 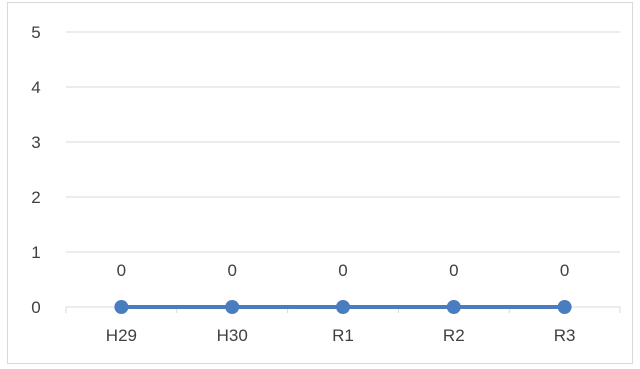 What do you see at coordinates (565, 335) in the screenshot?
I see `x-tick-label-R3: R3` at bounding box center [565, 335].